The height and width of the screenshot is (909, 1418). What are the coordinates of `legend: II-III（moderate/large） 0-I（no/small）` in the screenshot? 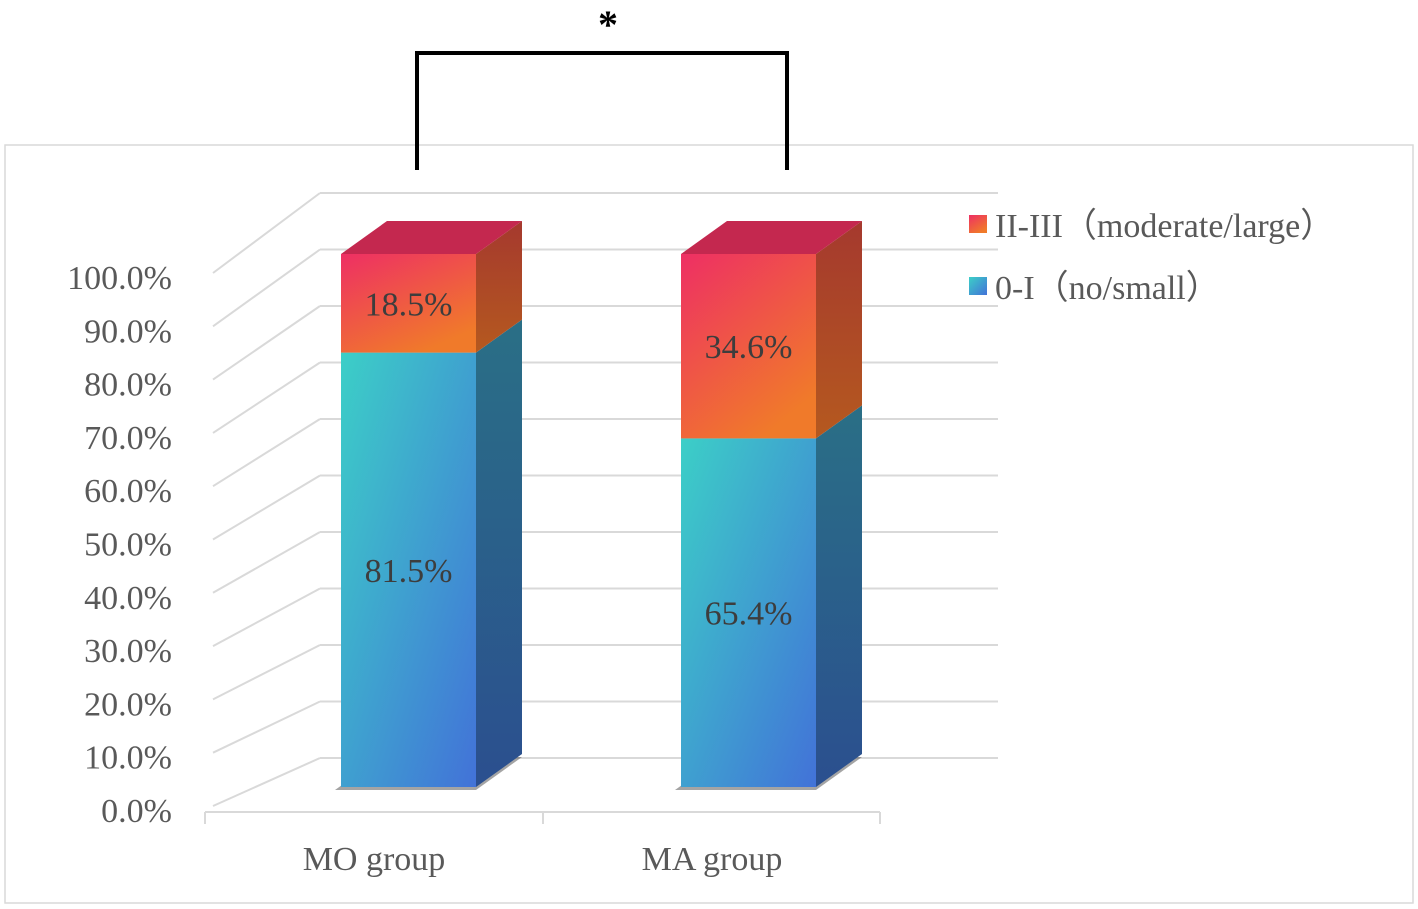 It's located at (1151, 257).